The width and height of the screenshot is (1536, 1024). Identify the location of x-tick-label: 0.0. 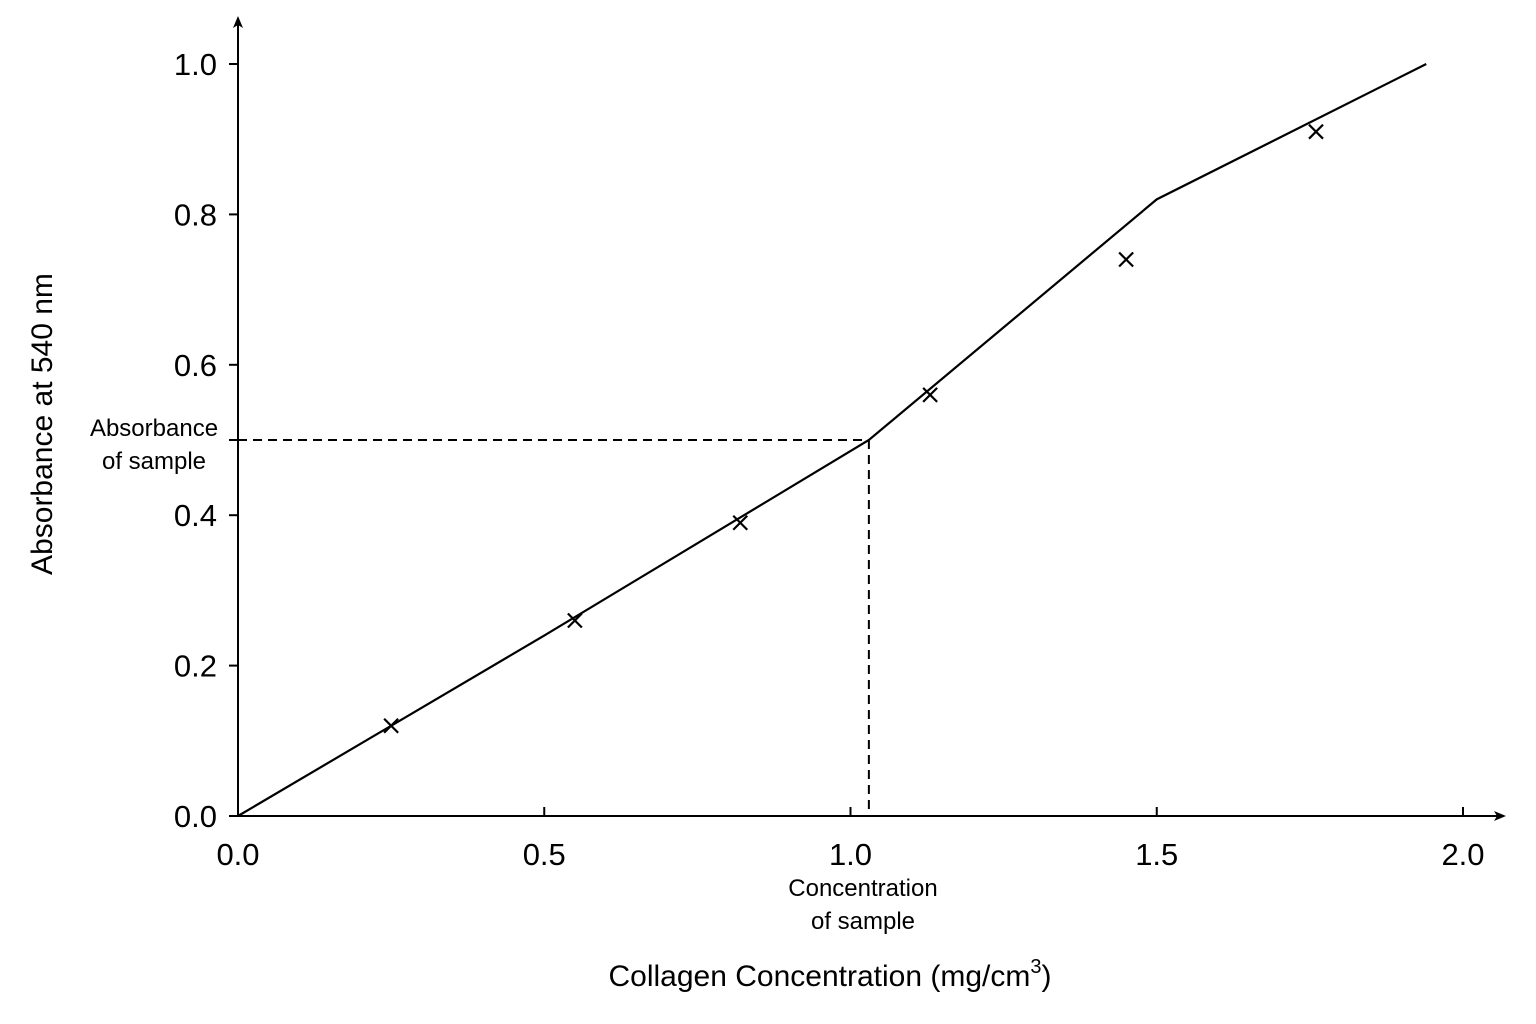
(237, 854).